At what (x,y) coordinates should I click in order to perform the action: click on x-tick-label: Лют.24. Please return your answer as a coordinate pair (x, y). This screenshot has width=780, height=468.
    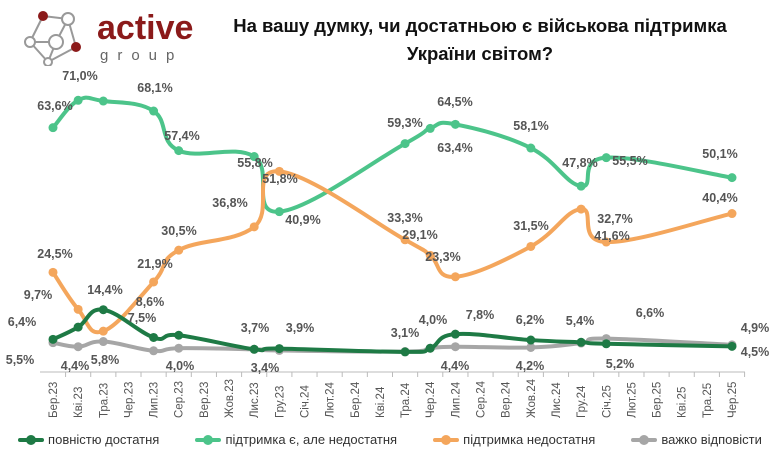
    Looking at the image, I should click on (331, 399).